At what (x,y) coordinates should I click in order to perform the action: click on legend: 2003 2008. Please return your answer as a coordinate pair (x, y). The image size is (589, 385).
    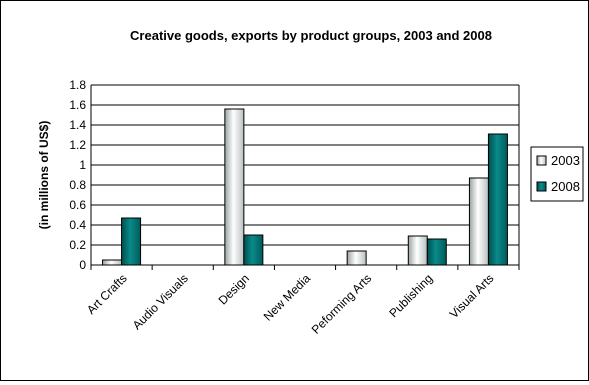
    Looking at the image, I should click on (557, 174).